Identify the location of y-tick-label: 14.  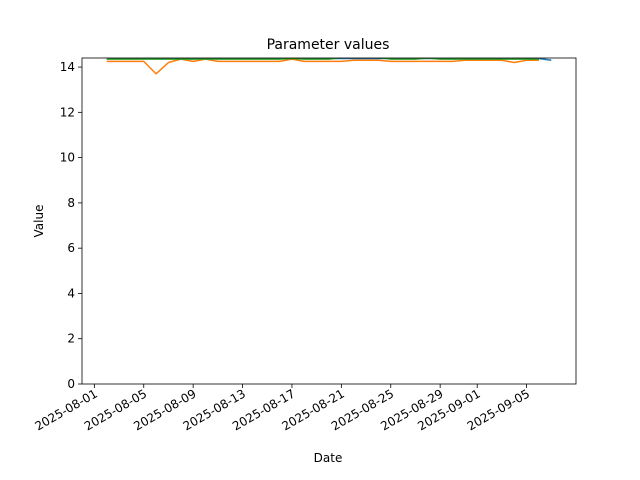
(67, 67).